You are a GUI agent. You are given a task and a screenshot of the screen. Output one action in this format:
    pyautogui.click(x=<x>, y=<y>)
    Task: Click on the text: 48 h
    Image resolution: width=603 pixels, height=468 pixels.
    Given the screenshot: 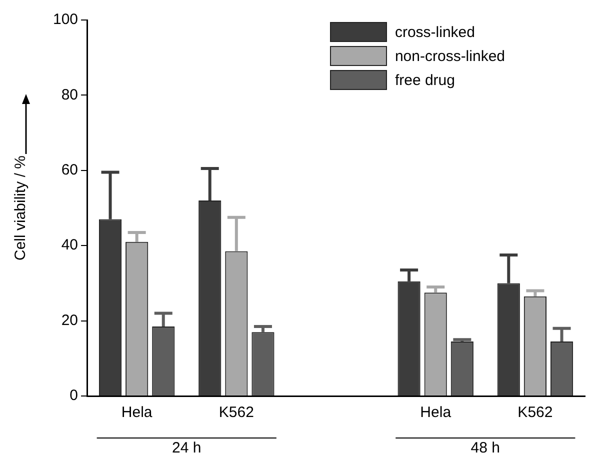 What is the action you would take?
    pyautogui.click(x=485, y=448)
    